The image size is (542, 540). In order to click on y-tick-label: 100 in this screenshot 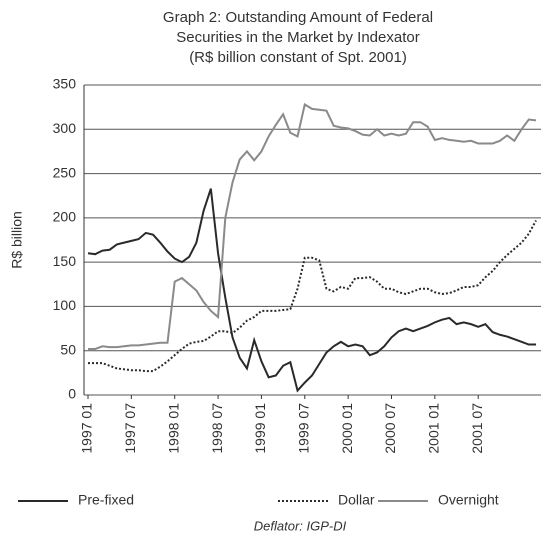, I will do `click(65, 305)`.